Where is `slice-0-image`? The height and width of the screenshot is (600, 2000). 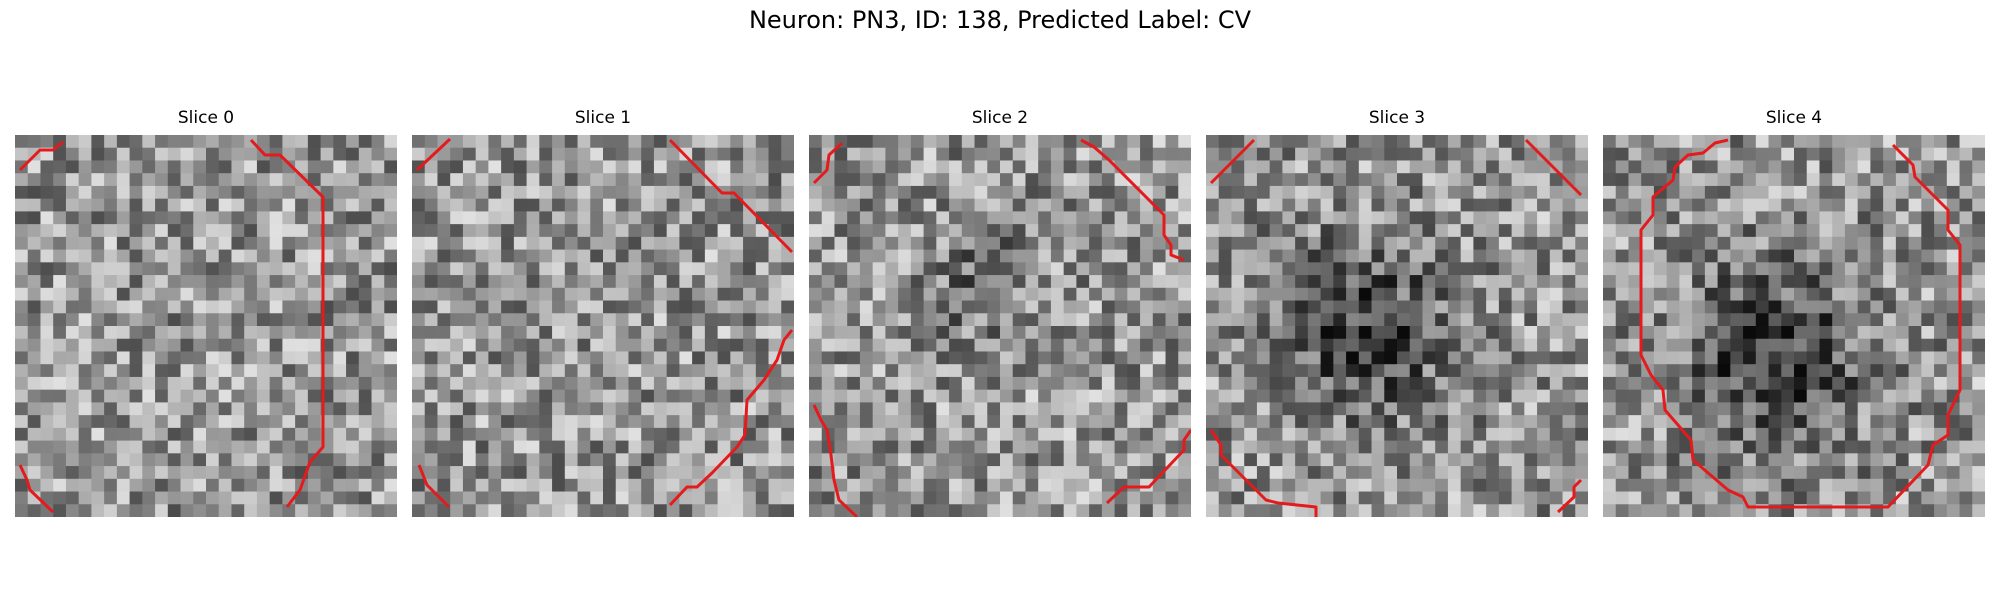
slice-0-image is located at coordinates (206, 326).